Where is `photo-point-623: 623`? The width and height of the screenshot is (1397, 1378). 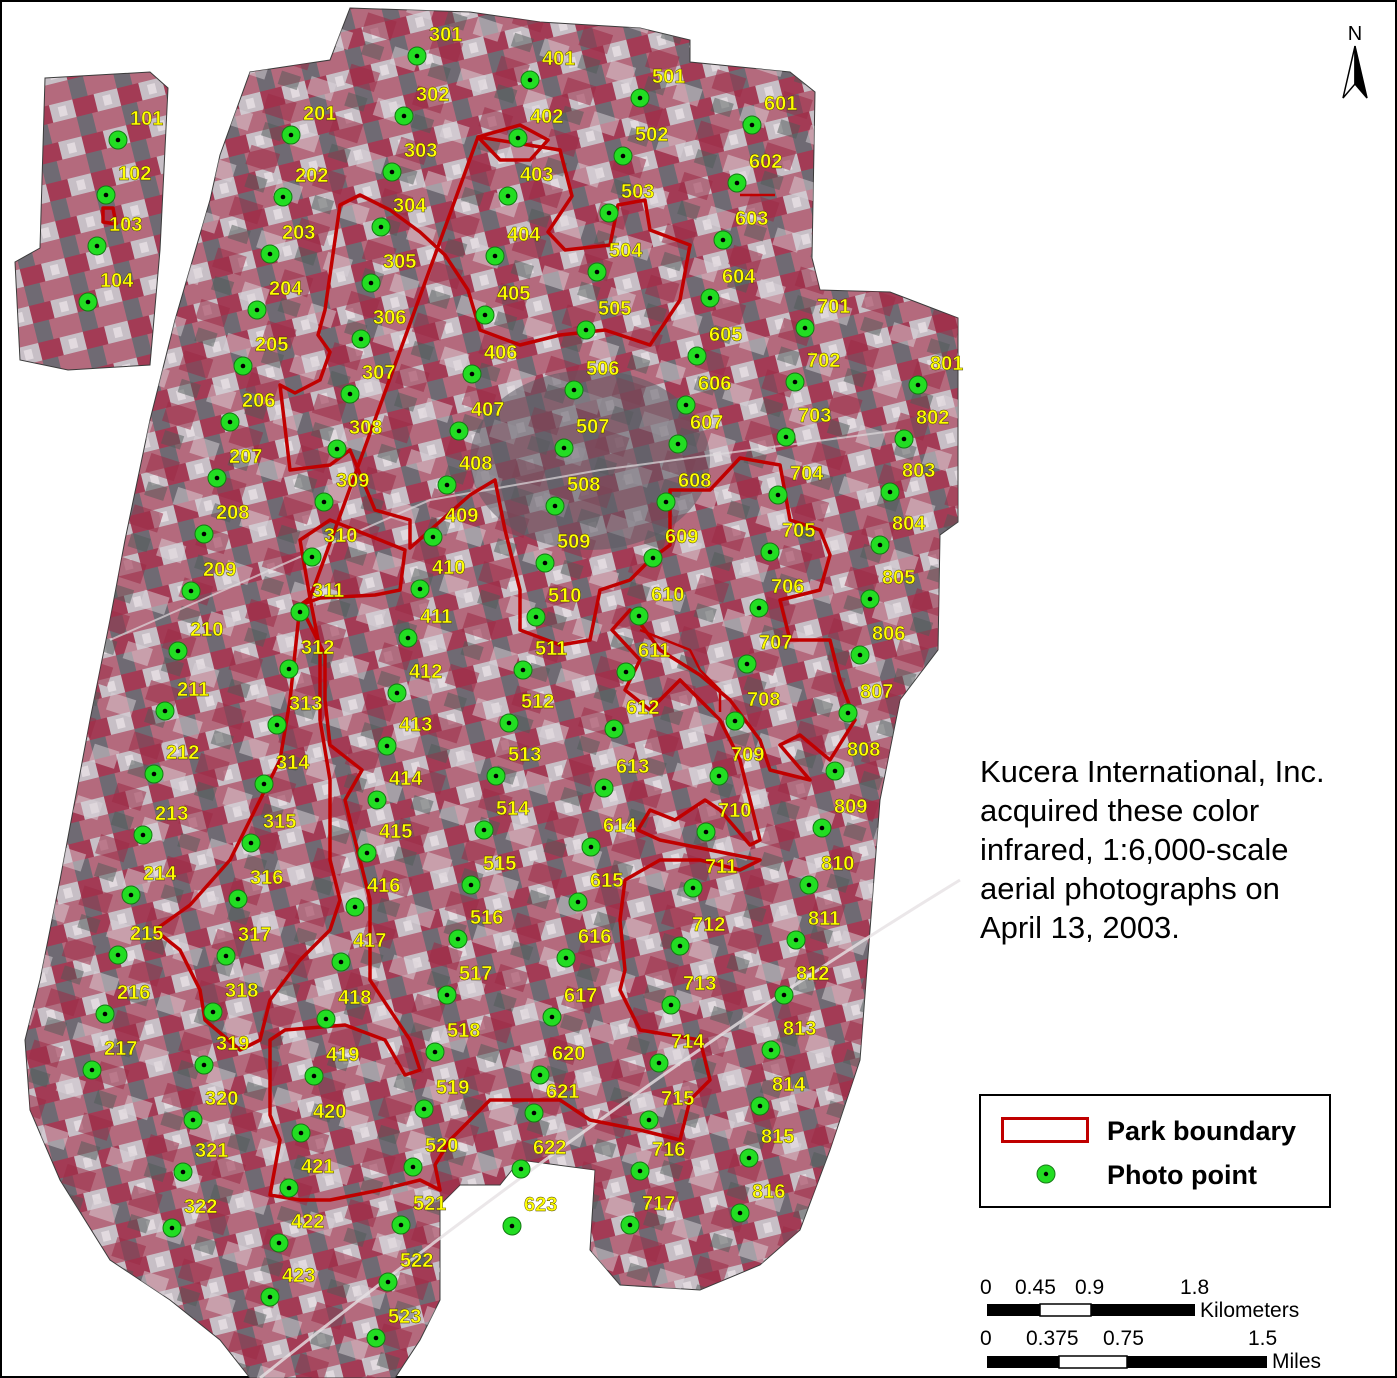
photo-point-623: 623 is located at coordinates (530, 1215).